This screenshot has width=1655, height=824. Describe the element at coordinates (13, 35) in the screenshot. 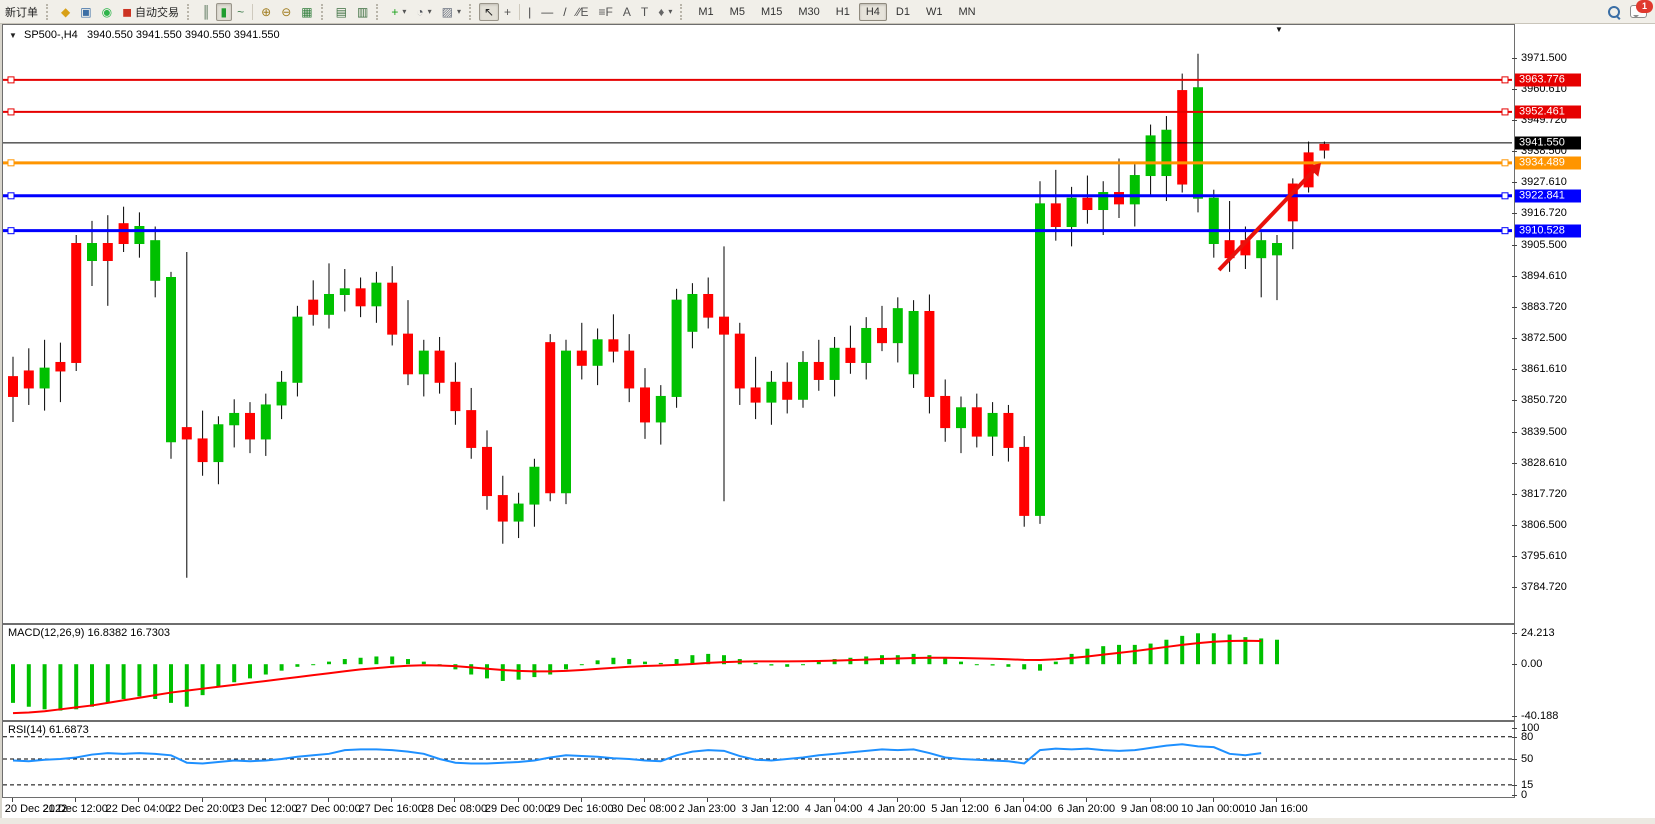

I see `collapse-icon: ▼` at that location.